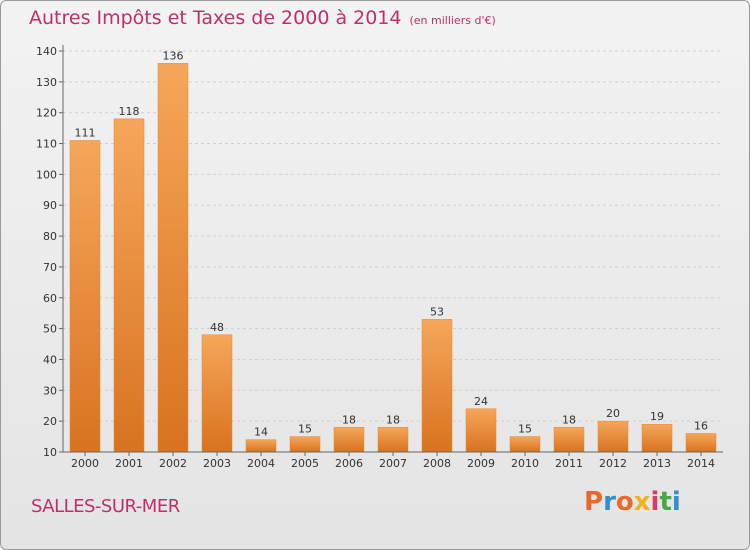  I want to click on data-label-2005: 15, so click(305, 429).